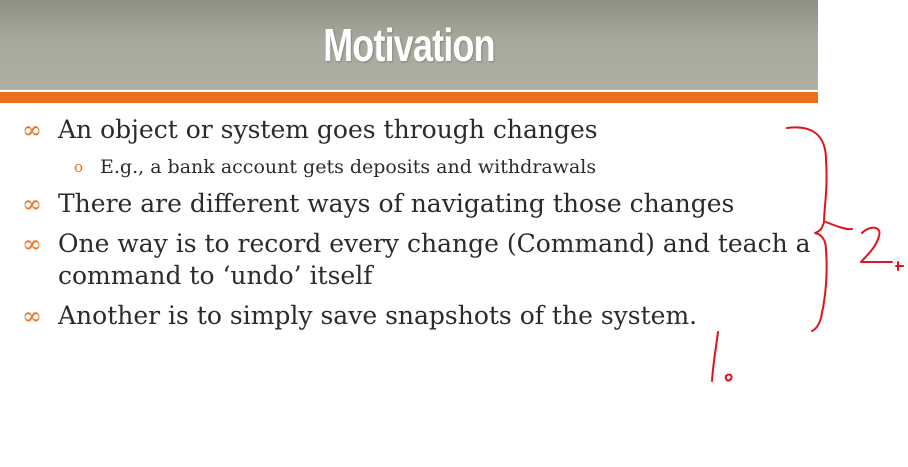 Image resolution: width=908 pixels, height=467 pixels. What do you see at coordinates (409, 97) in the screenshot?
I see `accent-divider` at bounding box center [409, 97].